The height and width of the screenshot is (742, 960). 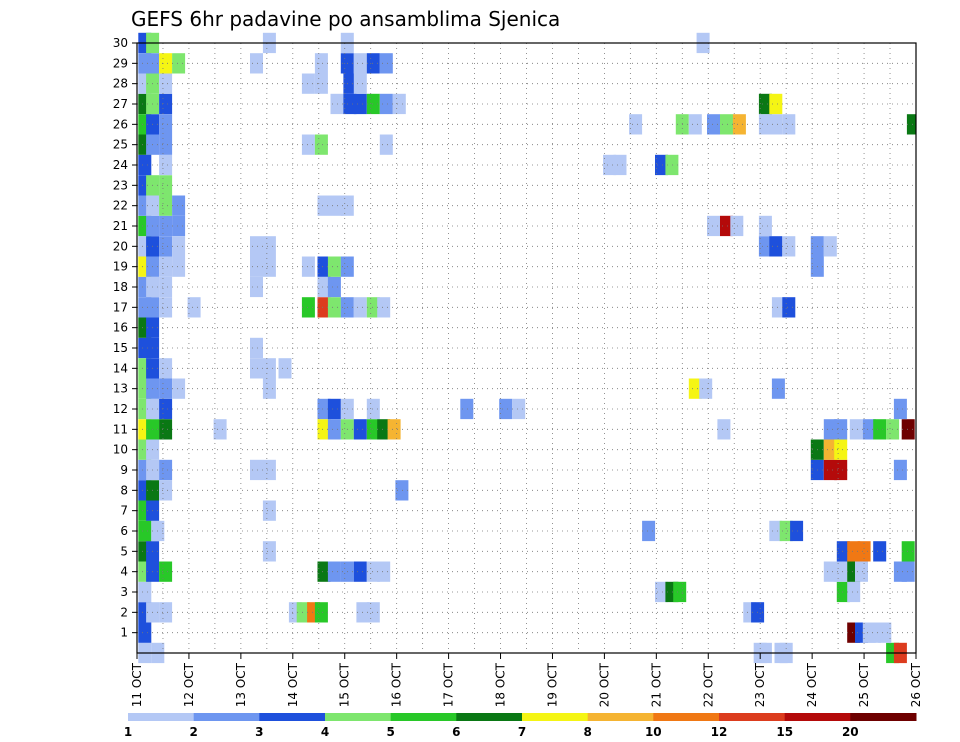 What do you see at coordinates (812, 684) in the screenshot?
I see `x-tick-label: 24 OCT` at bounding box center [812, 684].